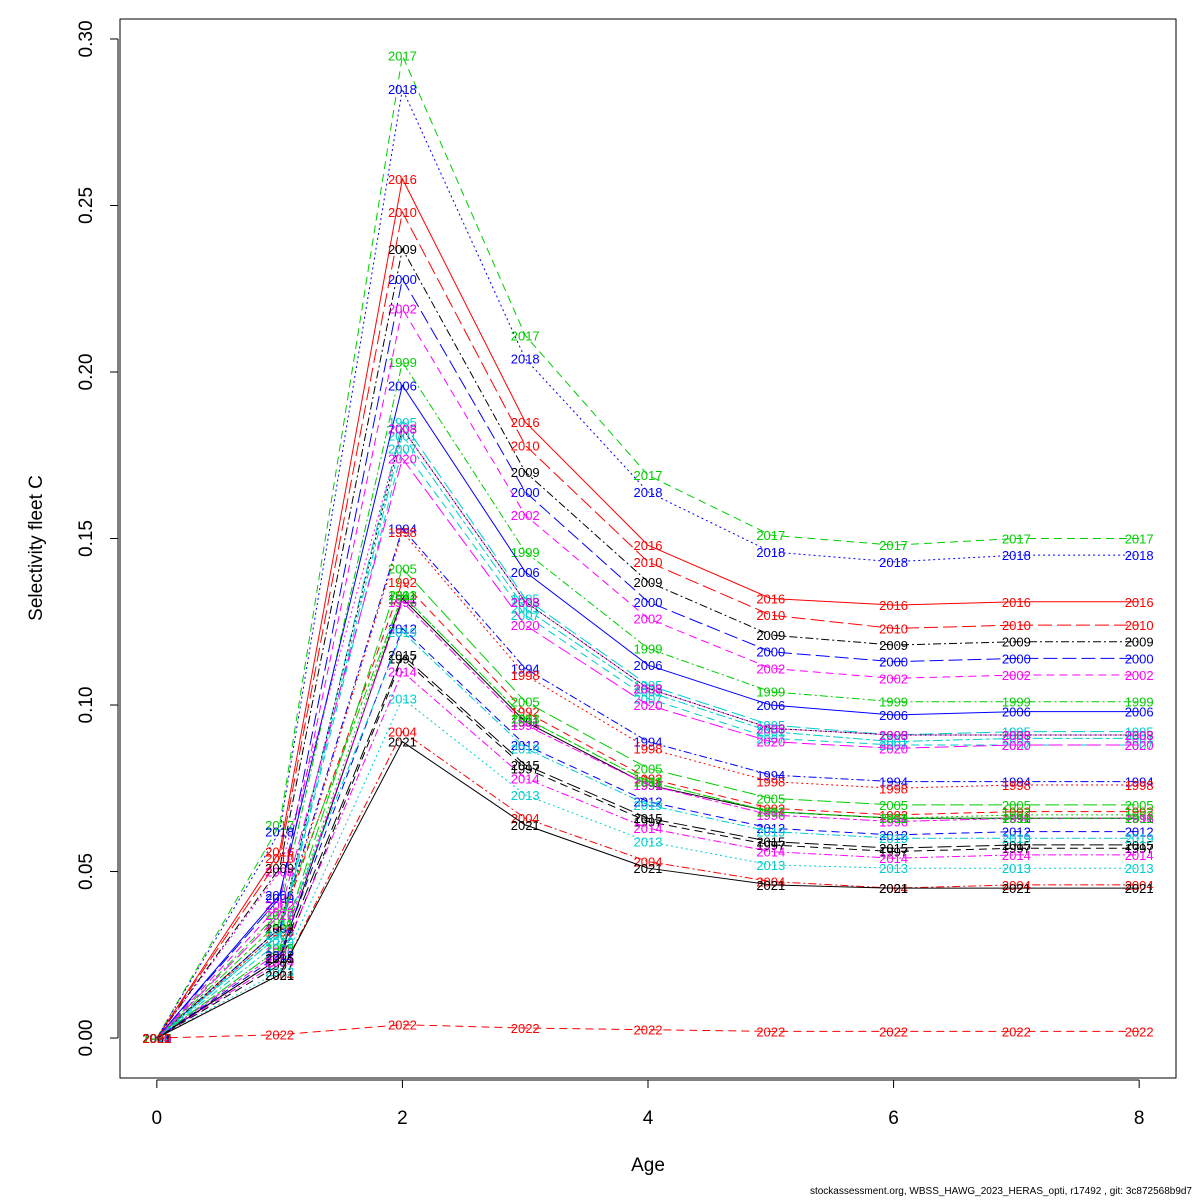  I want to click on point-label: 1993, so click(1016, 815).